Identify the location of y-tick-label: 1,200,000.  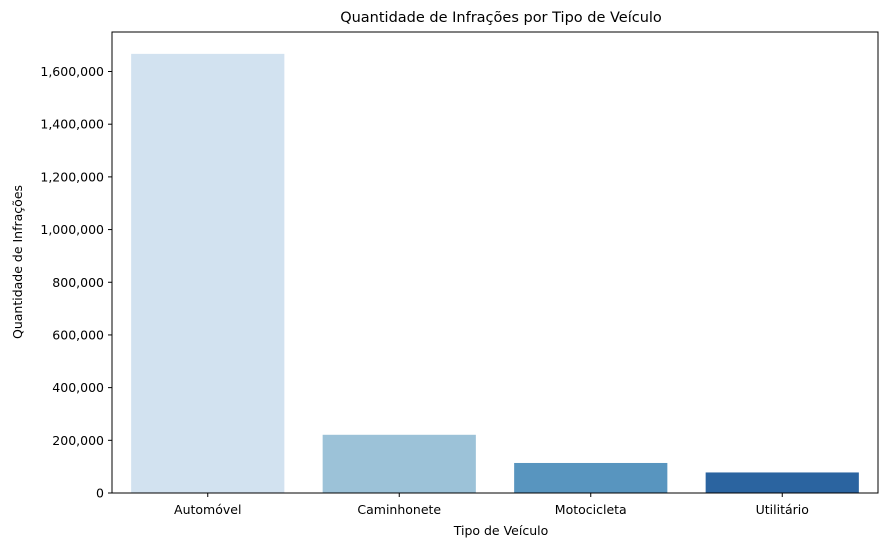
(72, 176).